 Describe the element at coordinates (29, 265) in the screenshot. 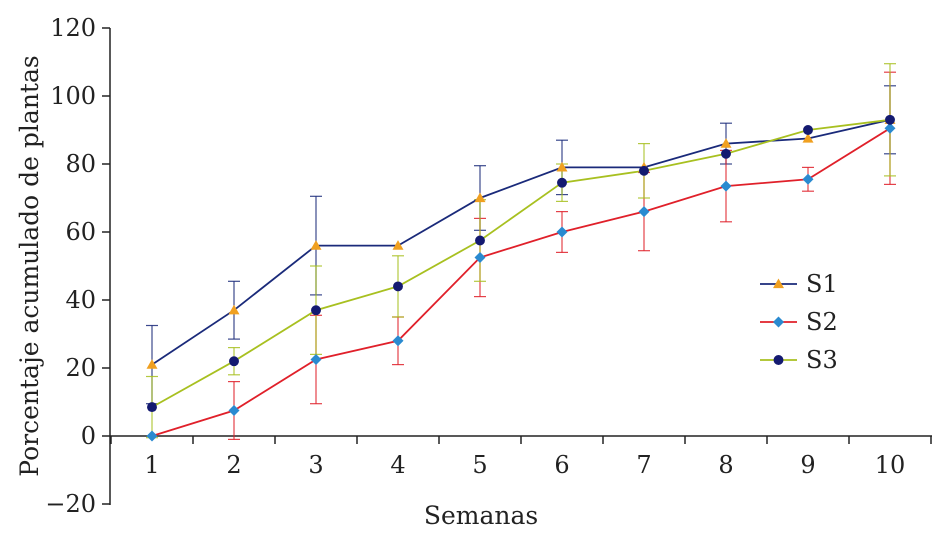

I see `y-axis-title: Porcentaje acumulado de plantas` at that location.